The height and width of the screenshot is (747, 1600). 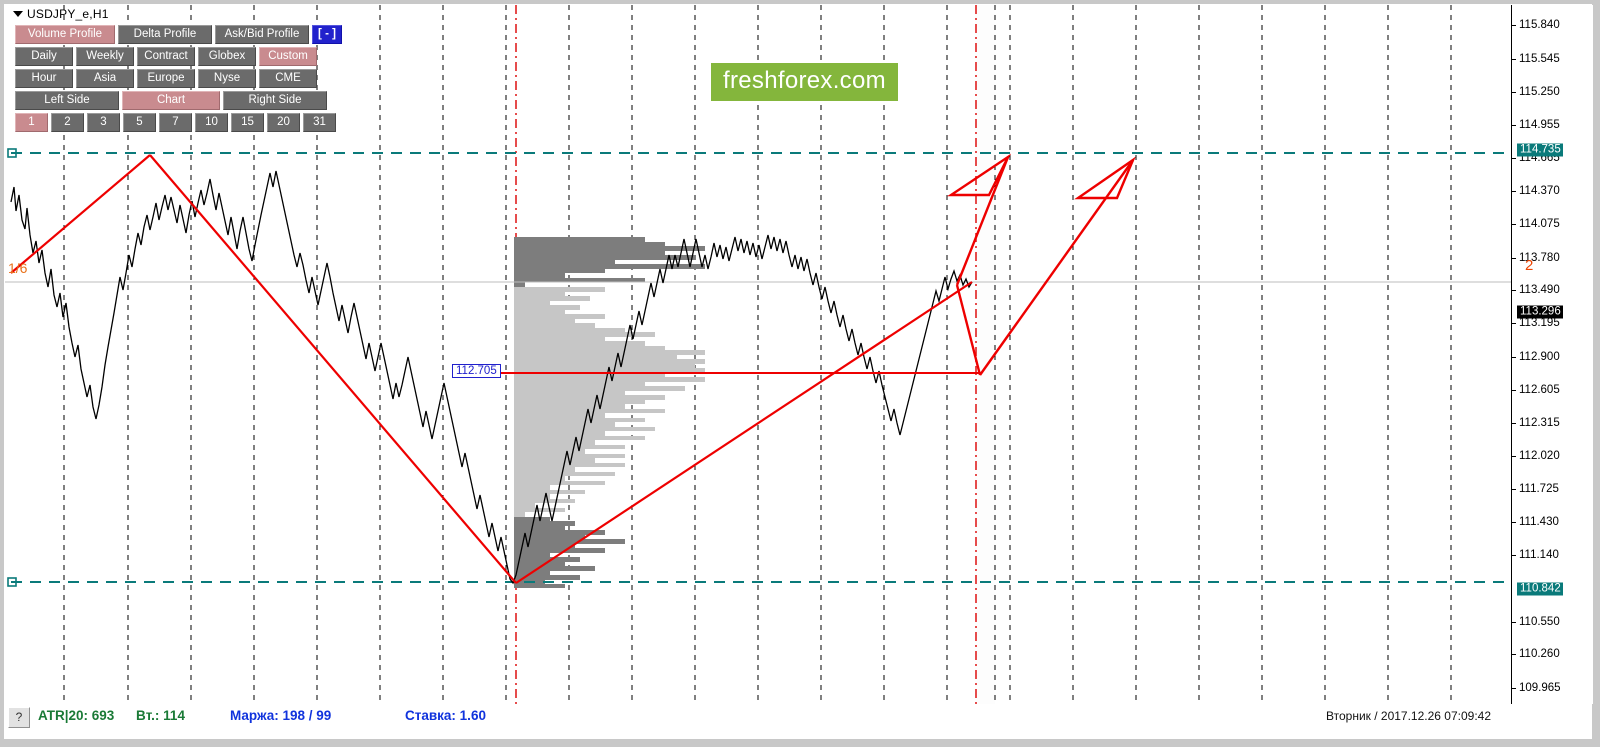 What do you see at coordinates (1539, 323) in the screenshot?
I see `price-tick-label: 113.195` at bounding box center [1539, 323].